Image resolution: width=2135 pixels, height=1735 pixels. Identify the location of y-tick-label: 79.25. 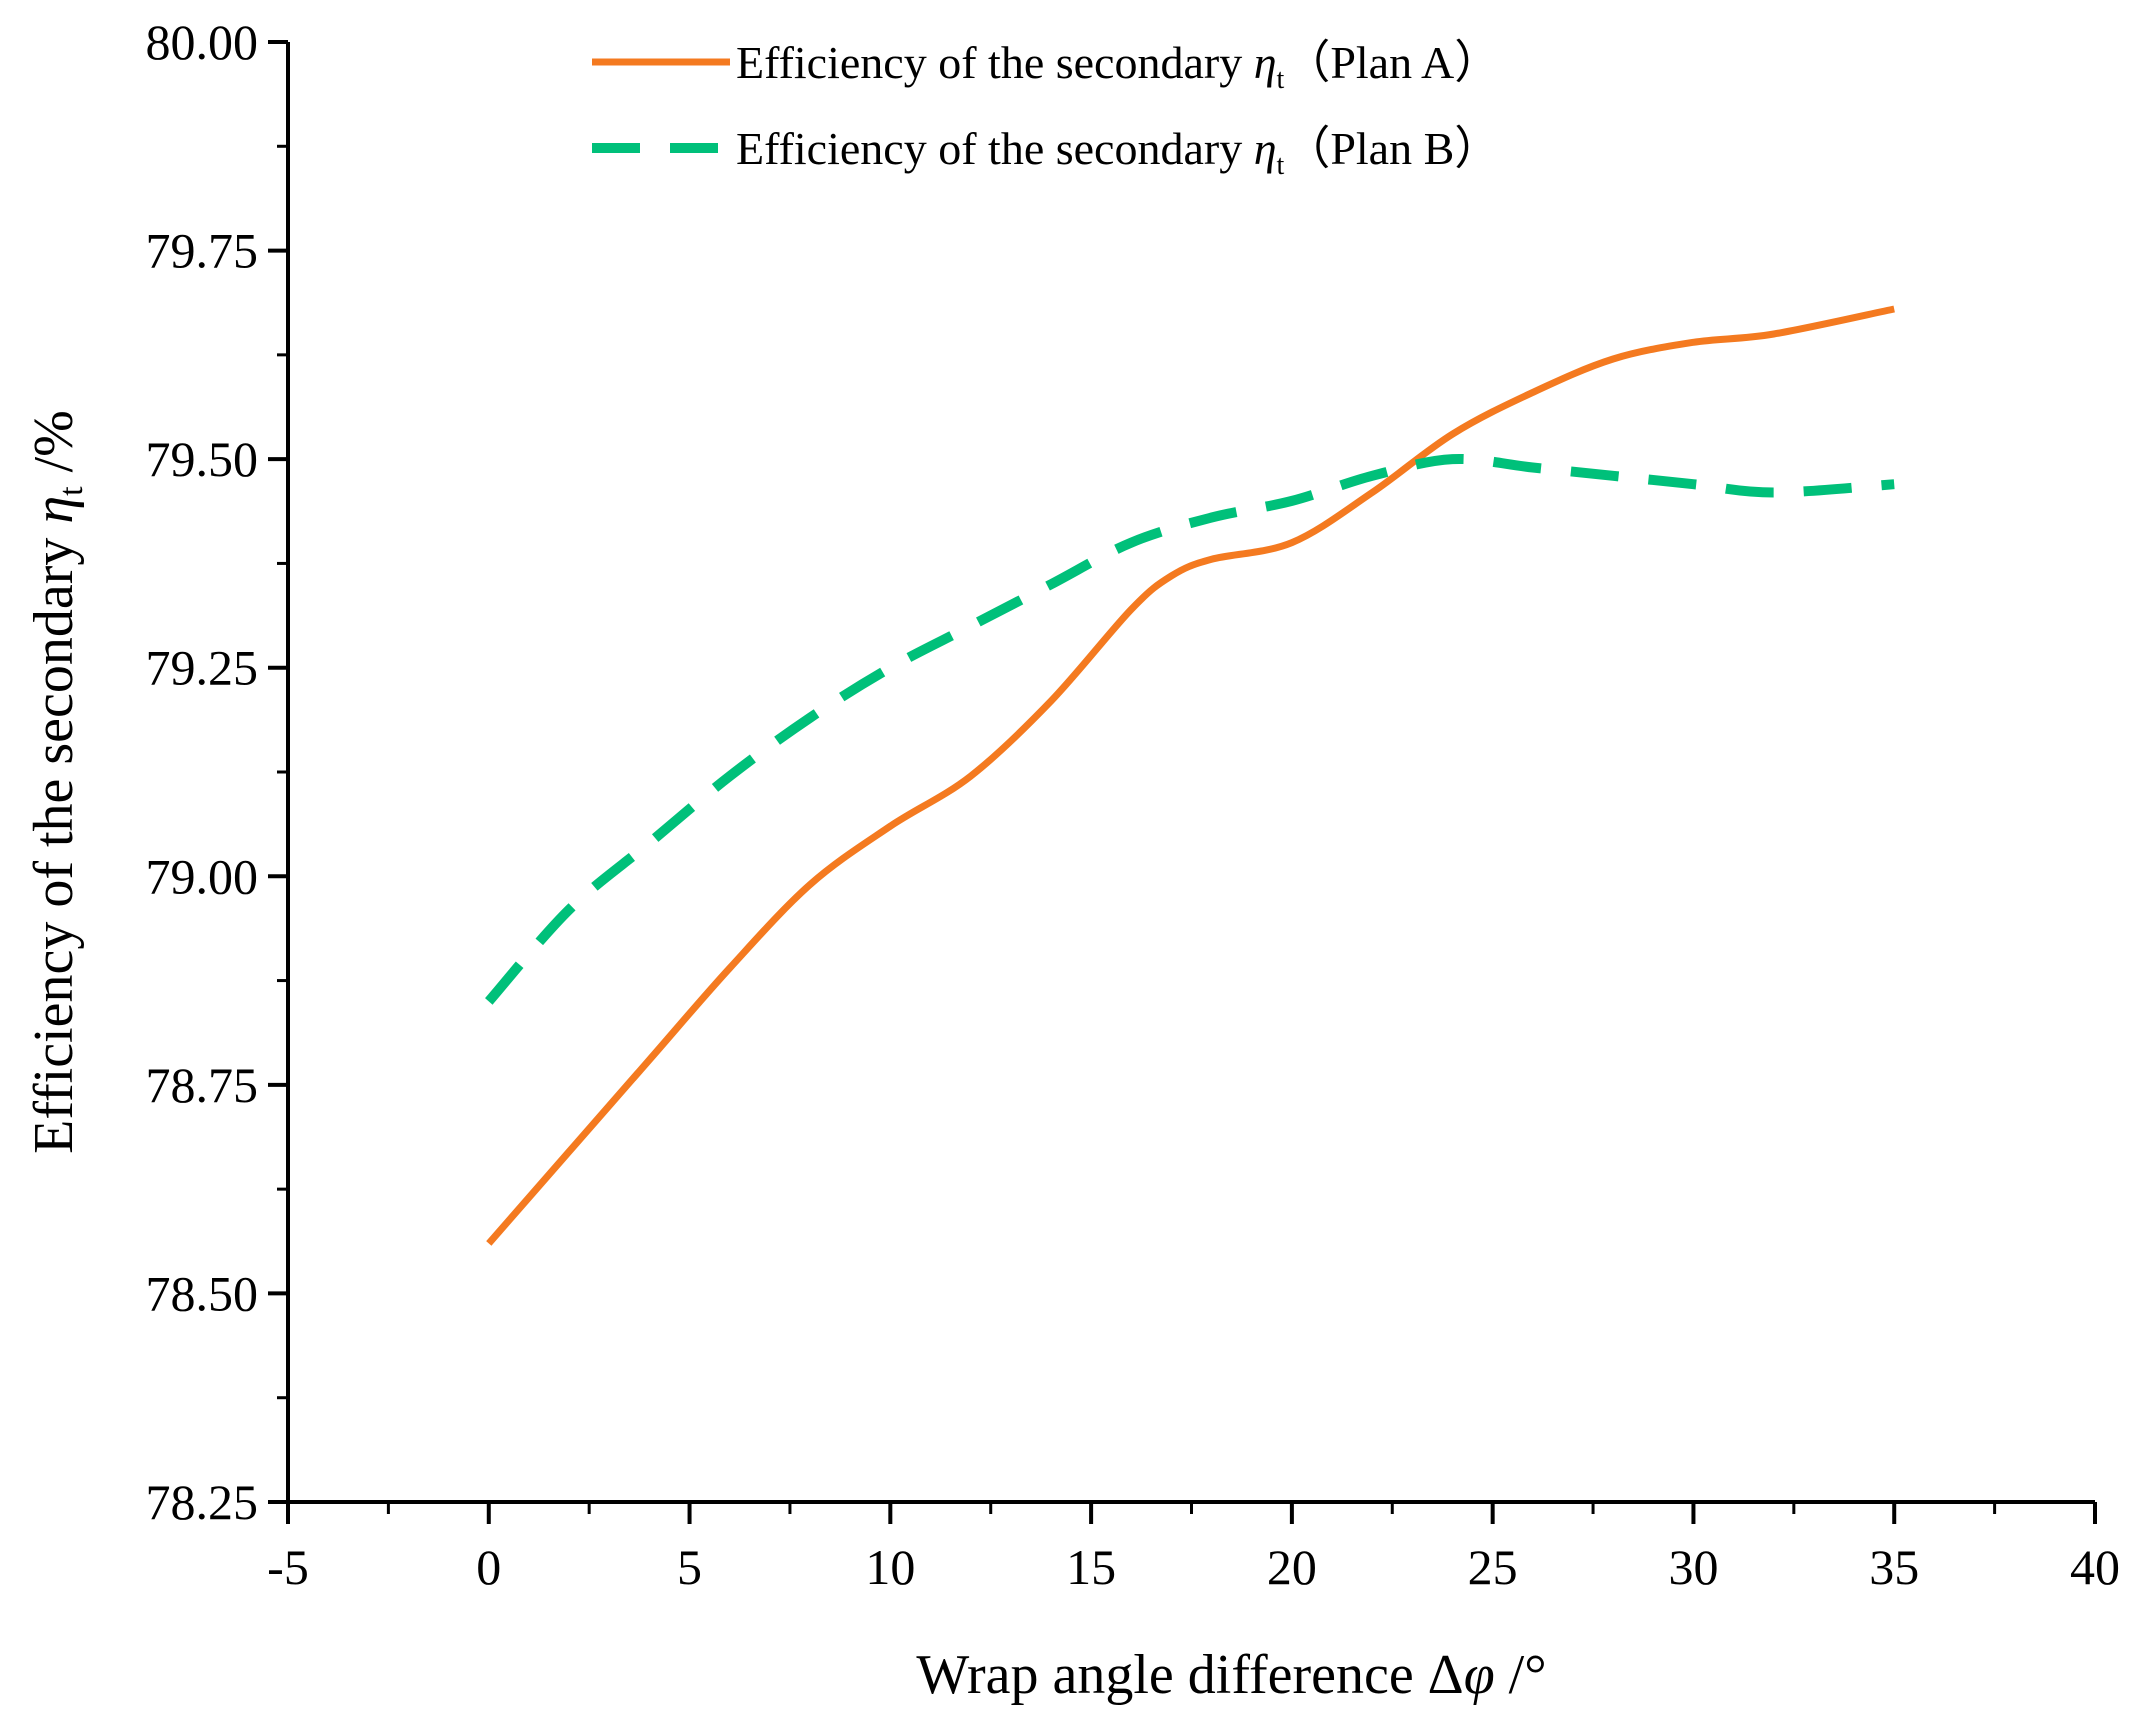
(202, 668).